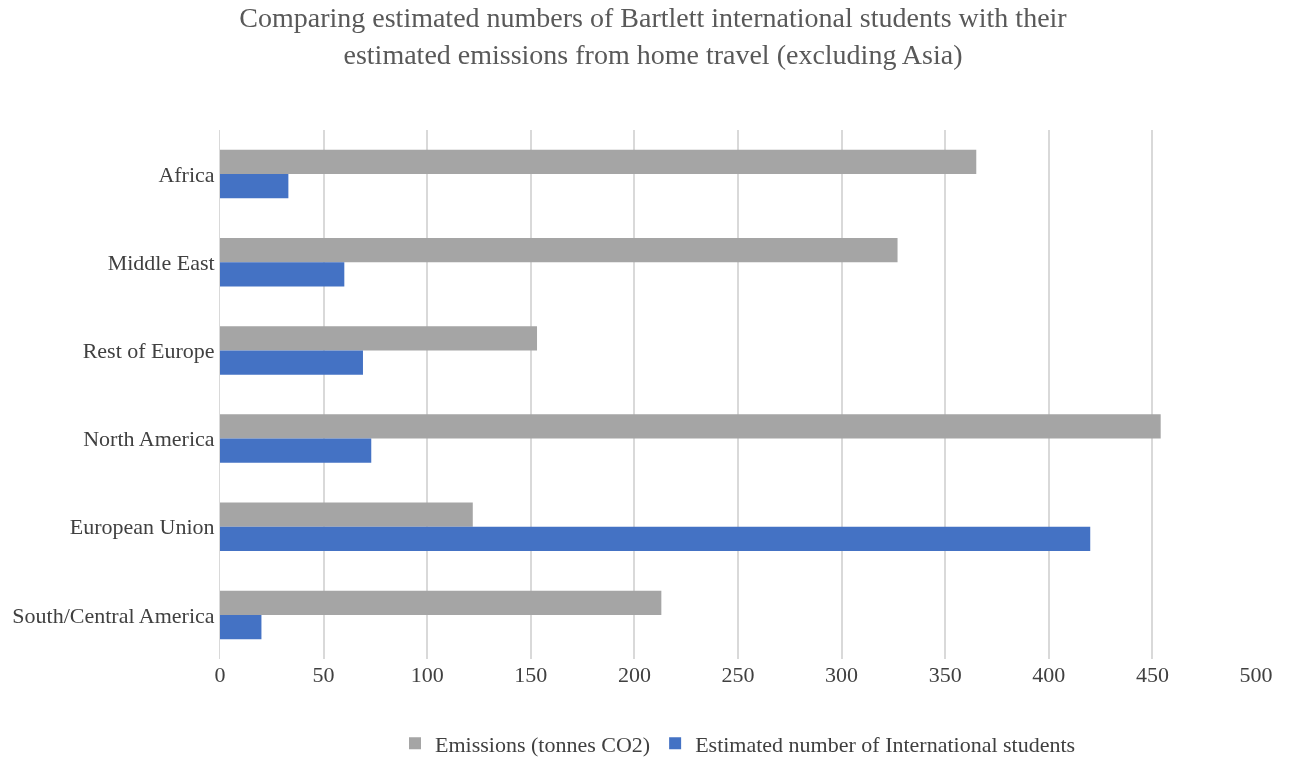 The image size is (1306, 776). I want to click on x-tick-label: 500, so click(1256, 674).